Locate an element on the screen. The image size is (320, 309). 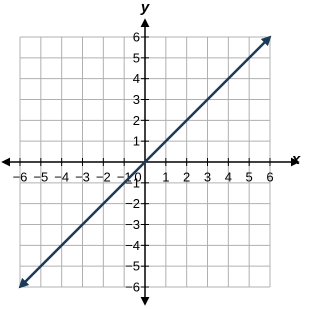
x-tick-label: 4 is located at coordinates (228, 176).